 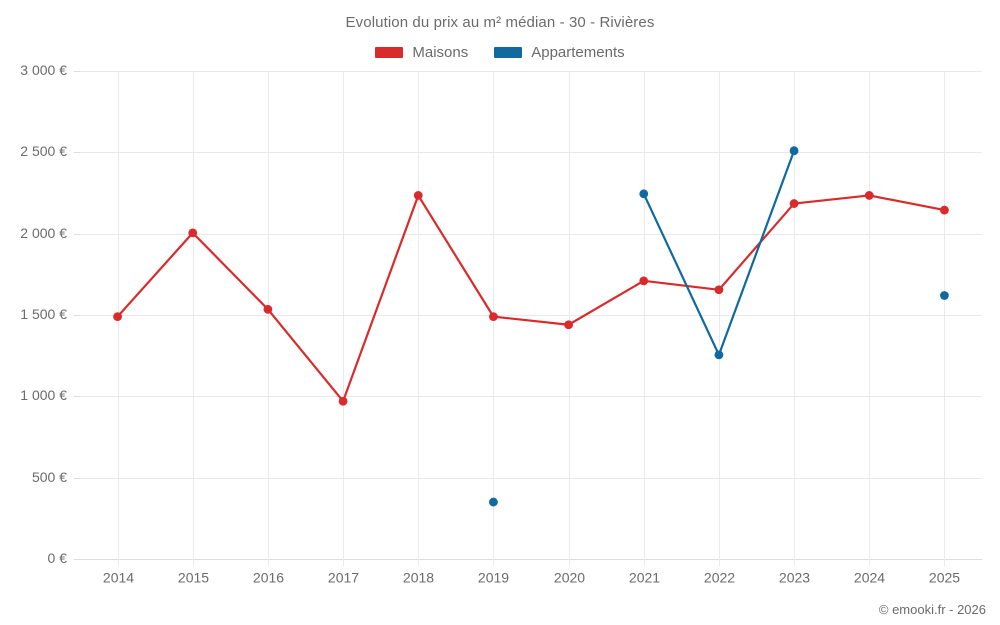 What do you see at coordinates (644, 577) in the screenshot?
I see `x-axis-tick-label: 2021` at bounding box center [644, 577].